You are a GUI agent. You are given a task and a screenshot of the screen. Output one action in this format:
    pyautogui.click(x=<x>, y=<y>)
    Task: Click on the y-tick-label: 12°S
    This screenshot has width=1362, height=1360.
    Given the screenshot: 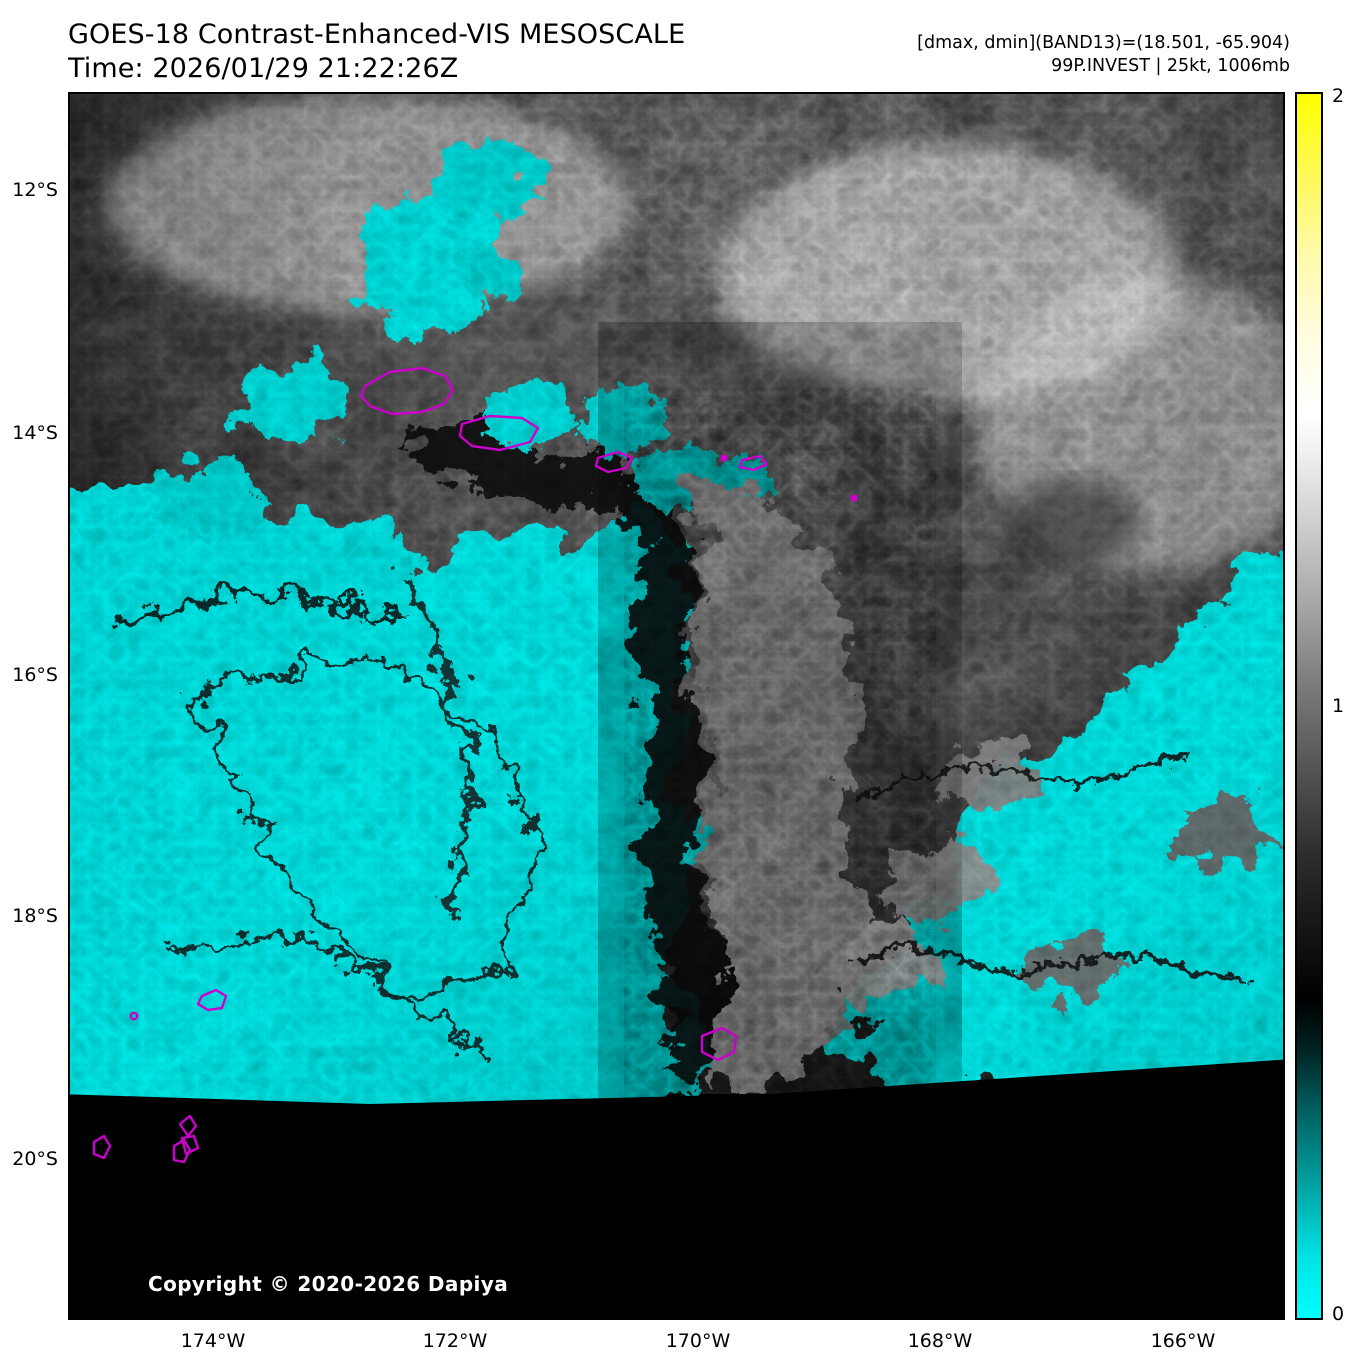 What is the action you would take?
    pyautogui.click(x=35, y=190)
    